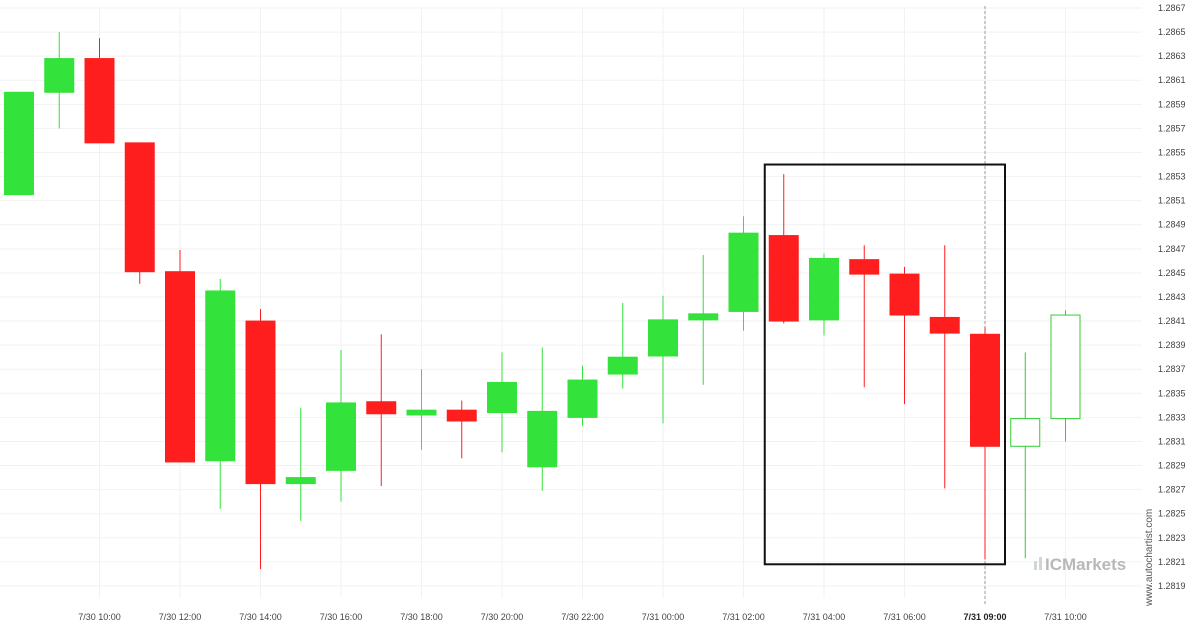 This screenshot has width=1200, height=635. I want to click on x-tick-label: 7/30 12:00, so click(180, 617).